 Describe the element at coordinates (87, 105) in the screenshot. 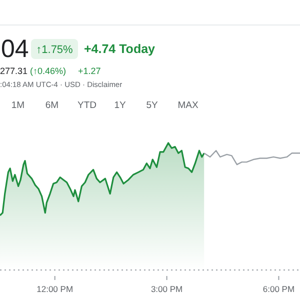

I see `text: YTD` at that location.